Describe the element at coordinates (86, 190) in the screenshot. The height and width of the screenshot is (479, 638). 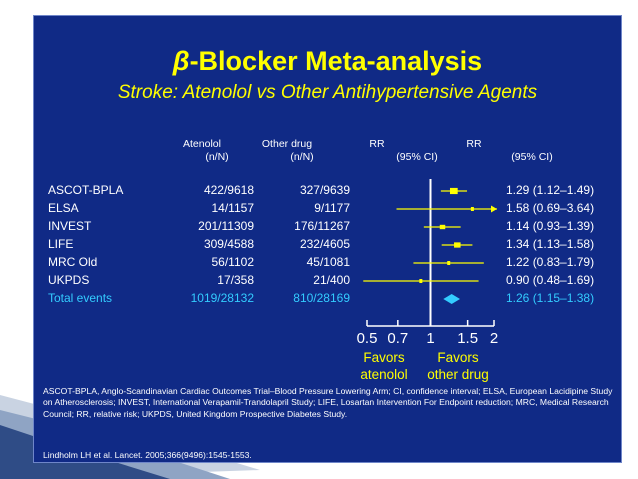
I see `study-name: ASCOT-BPLA` at that location.